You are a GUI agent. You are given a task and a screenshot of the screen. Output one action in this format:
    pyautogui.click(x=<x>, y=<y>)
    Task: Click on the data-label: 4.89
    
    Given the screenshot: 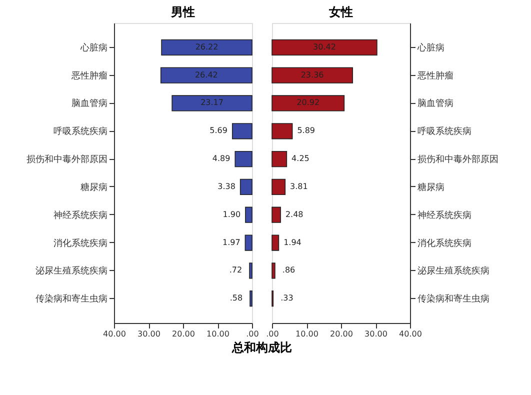 What is the action you would take?
    pyautogui.click(x=221, y=159)
    